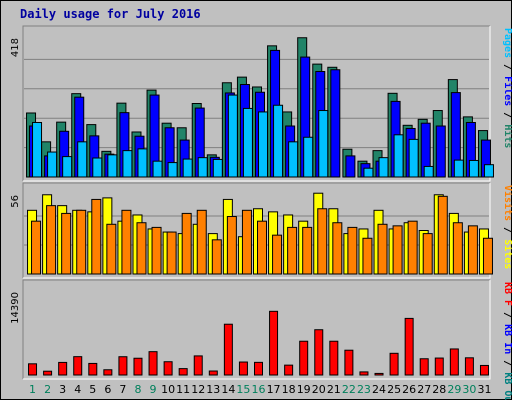 This screenshot has width=512, height=400. Describe the element at coordinates (289, 389) in the screenshot. I see `x-tick-label: 18` at that location.